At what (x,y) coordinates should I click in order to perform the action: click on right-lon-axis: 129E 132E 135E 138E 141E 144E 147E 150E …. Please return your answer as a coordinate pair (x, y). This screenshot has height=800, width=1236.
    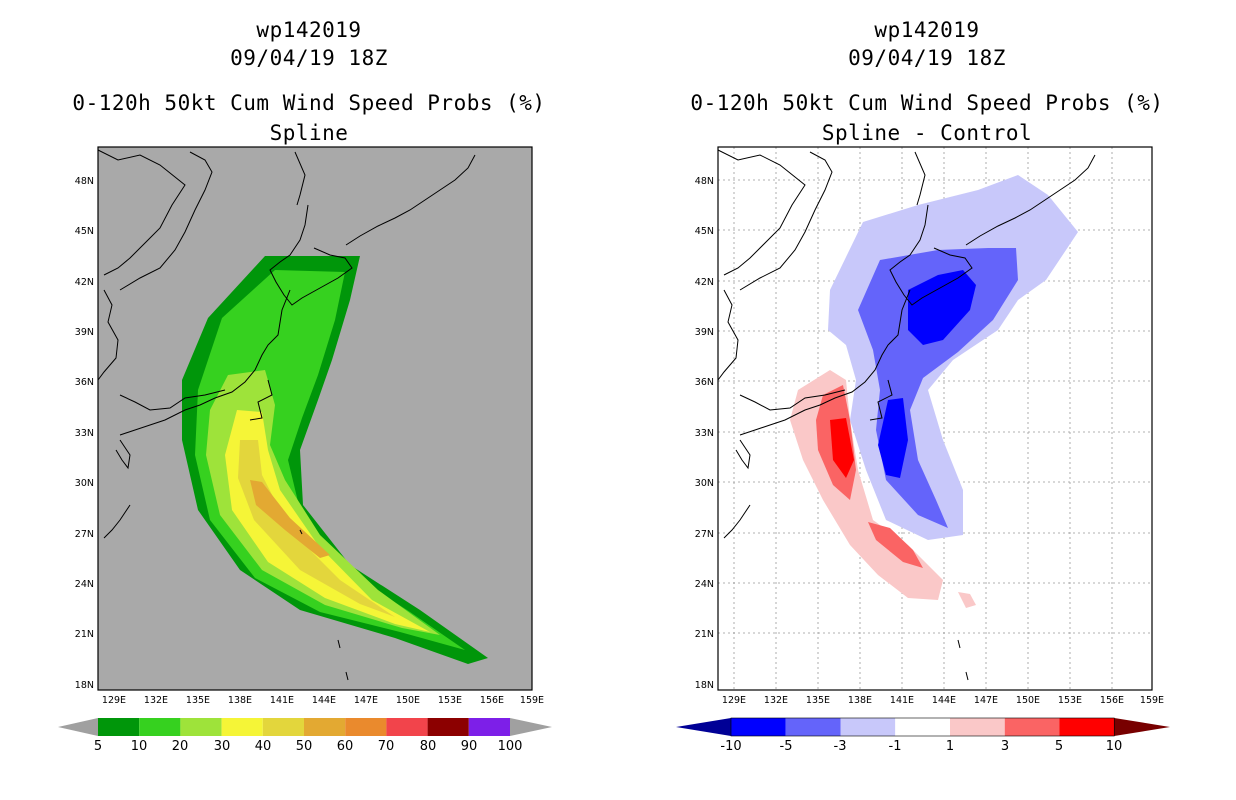
    Looking at the image, I should click on (943, 700).